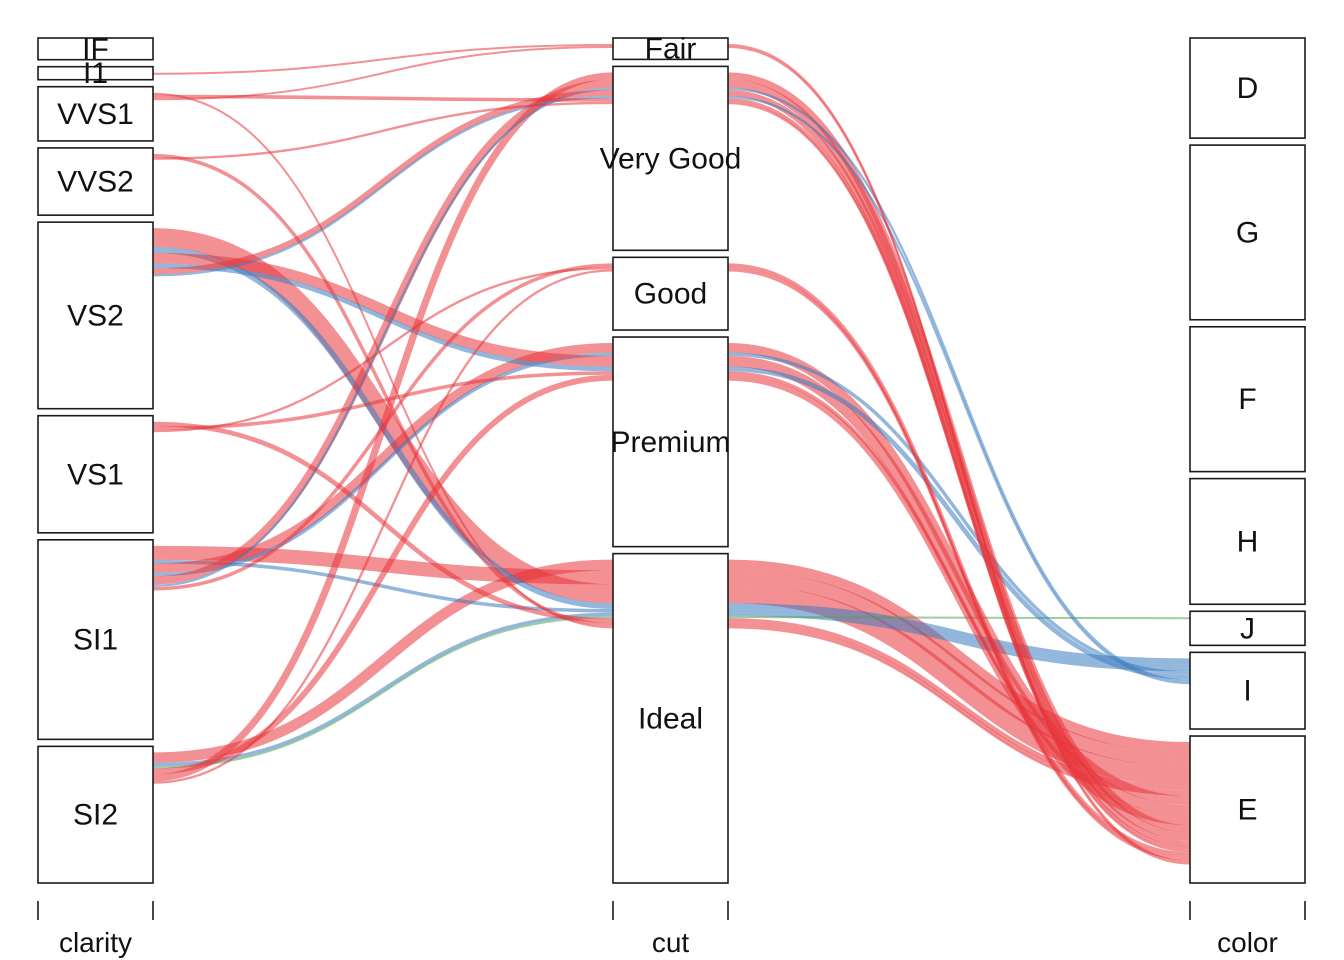 This screenshot has height=960, width=1344. I want to click on stratum-label-color-h: H, so click(1248, 541).